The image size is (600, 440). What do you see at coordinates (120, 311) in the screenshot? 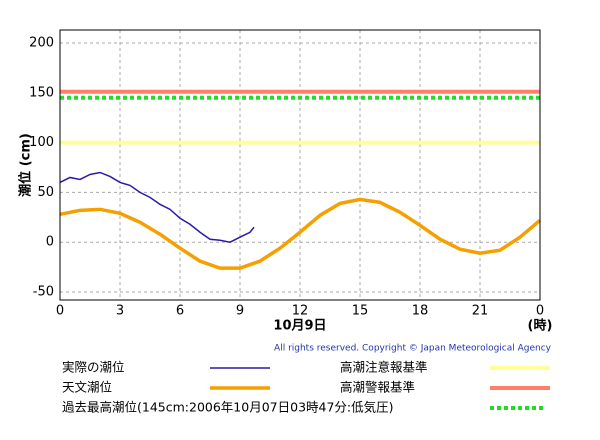
I see `x-tick-label: 3` at bounding box center [120, 311].